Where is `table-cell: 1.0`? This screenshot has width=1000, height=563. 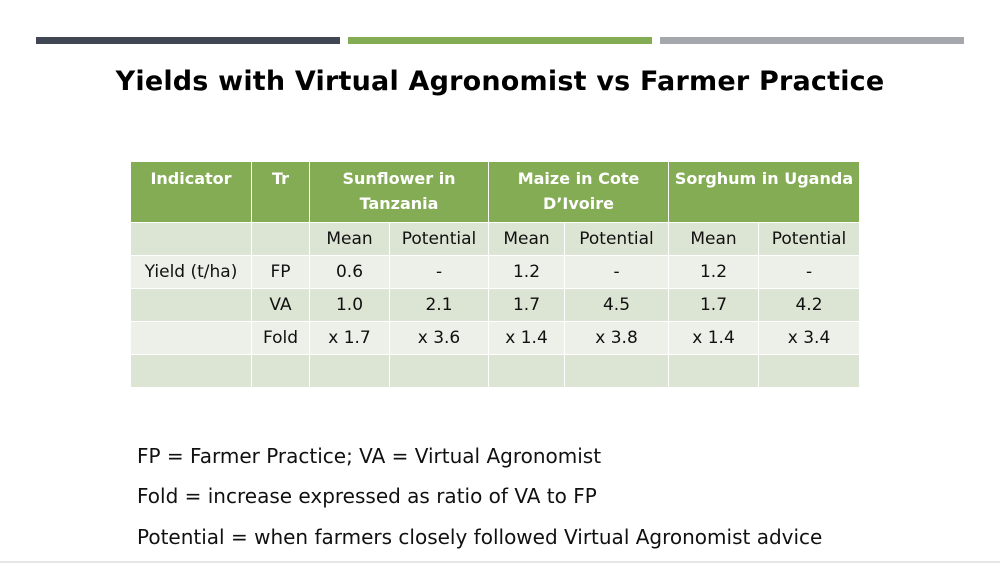
table-cell: 1.0 is located at coordinates (349, 305).